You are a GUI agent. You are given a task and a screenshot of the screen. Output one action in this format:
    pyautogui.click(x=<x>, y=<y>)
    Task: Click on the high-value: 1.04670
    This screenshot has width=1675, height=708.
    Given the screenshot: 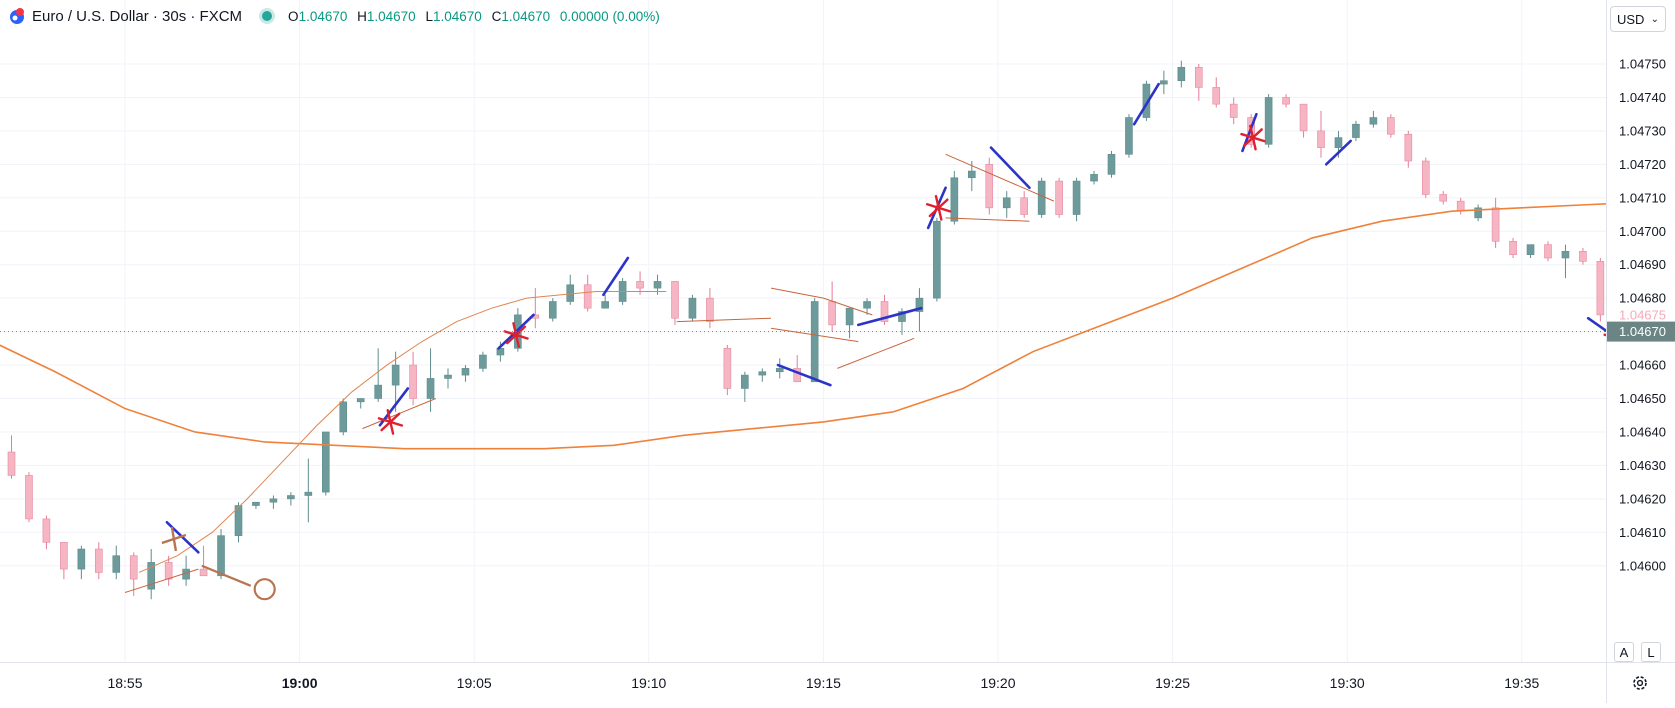 What is the action you would take?
    pyautogui.click(x=391, y=16)
    